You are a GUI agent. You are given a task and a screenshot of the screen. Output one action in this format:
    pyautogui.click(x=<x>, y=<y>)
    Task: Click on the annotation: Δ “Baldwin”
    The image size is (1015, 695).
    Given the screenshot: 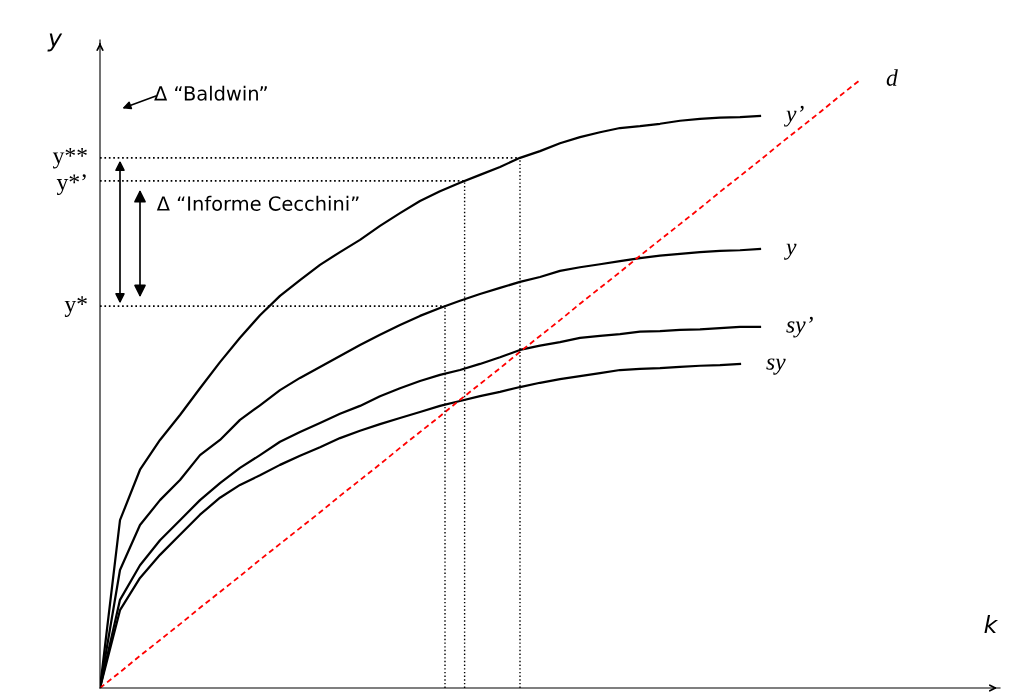 What is the action you would take?
    pyautogui.click(x=210, y=93)
    